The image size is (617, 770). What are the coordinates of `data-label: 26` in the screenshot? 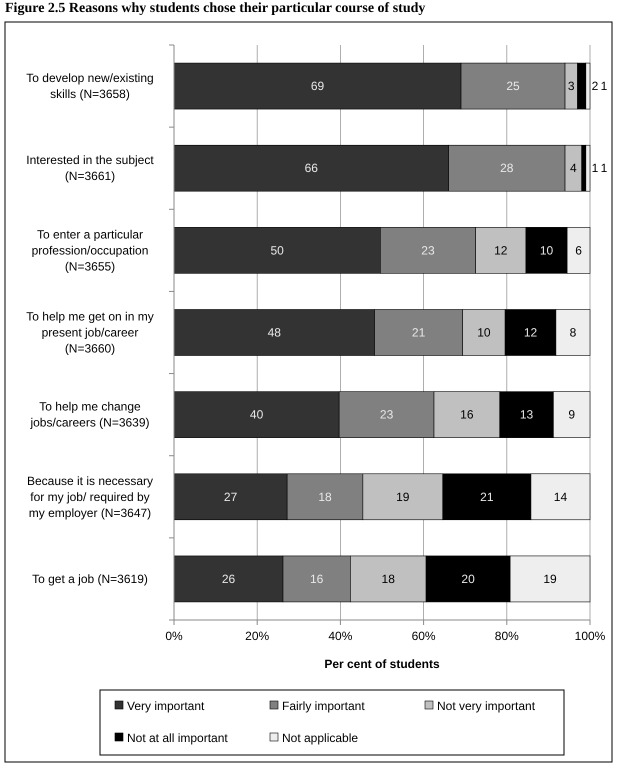 It's located at (229, 579).